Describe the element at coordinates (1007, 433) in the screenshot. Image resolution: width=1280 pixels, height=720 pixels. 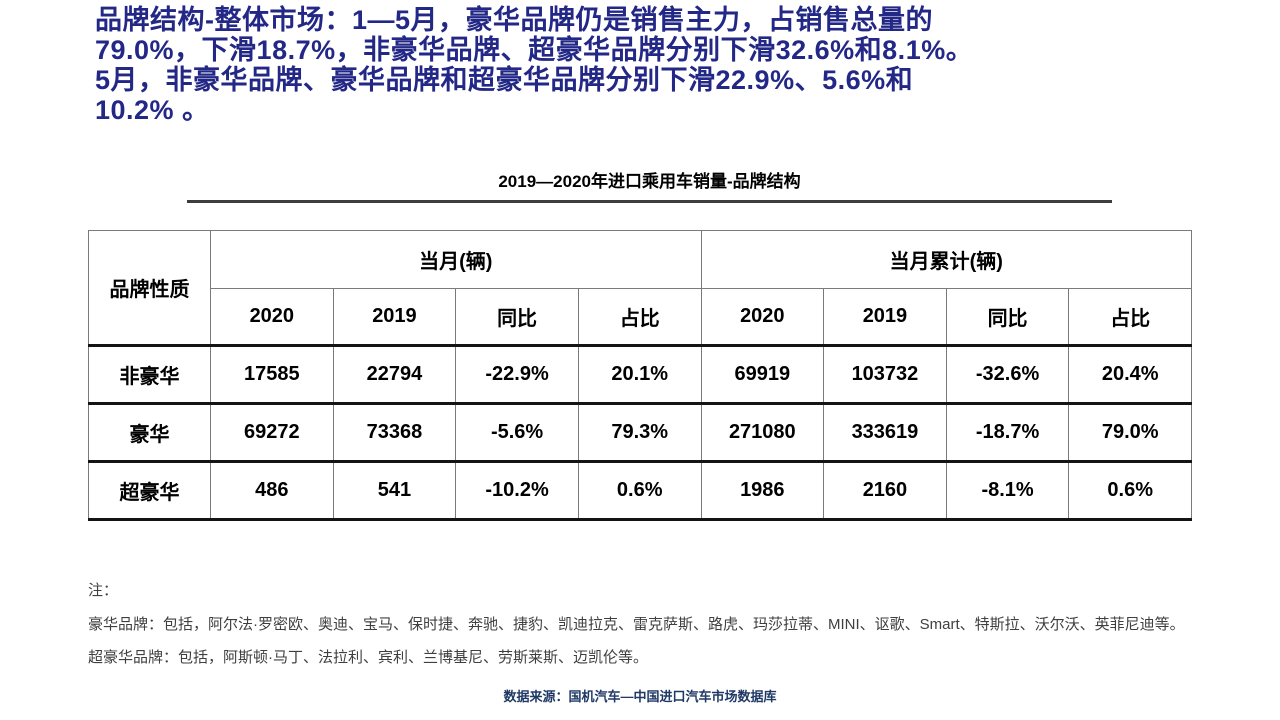
I see `table-cell: -18.7%` at that location.